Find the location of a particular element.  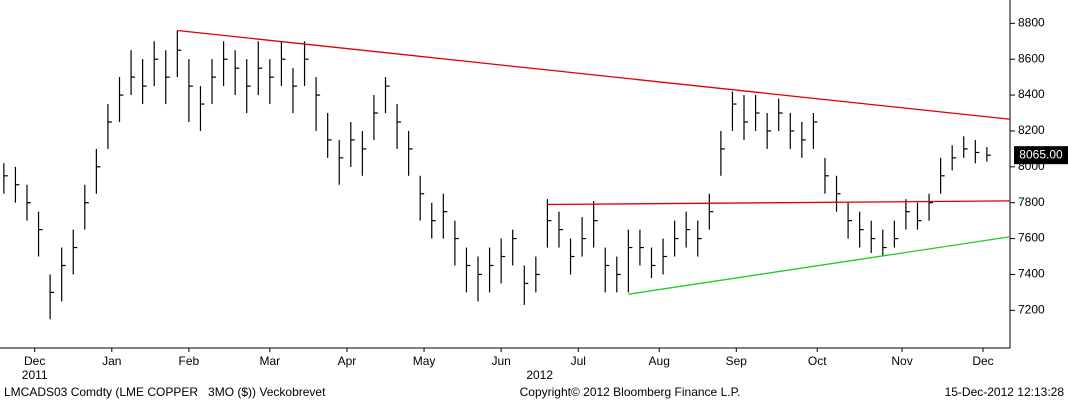

x-tick-label: Aug is located at coordinates (659, 361).